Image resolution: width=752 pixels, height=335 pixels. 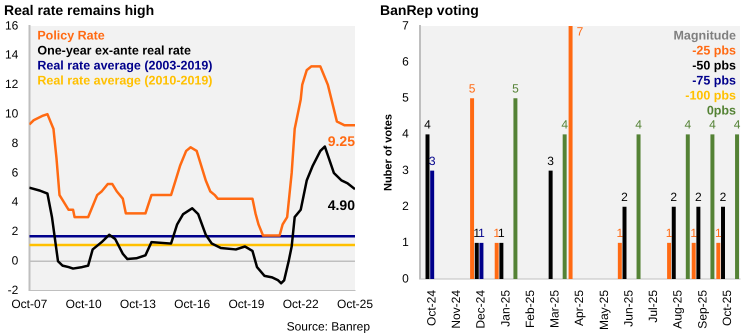 What do you see at coordinates (84, 304) in the screenshot?
I see `x-tick-label: Oct-10` at bounding box center [84, 304].